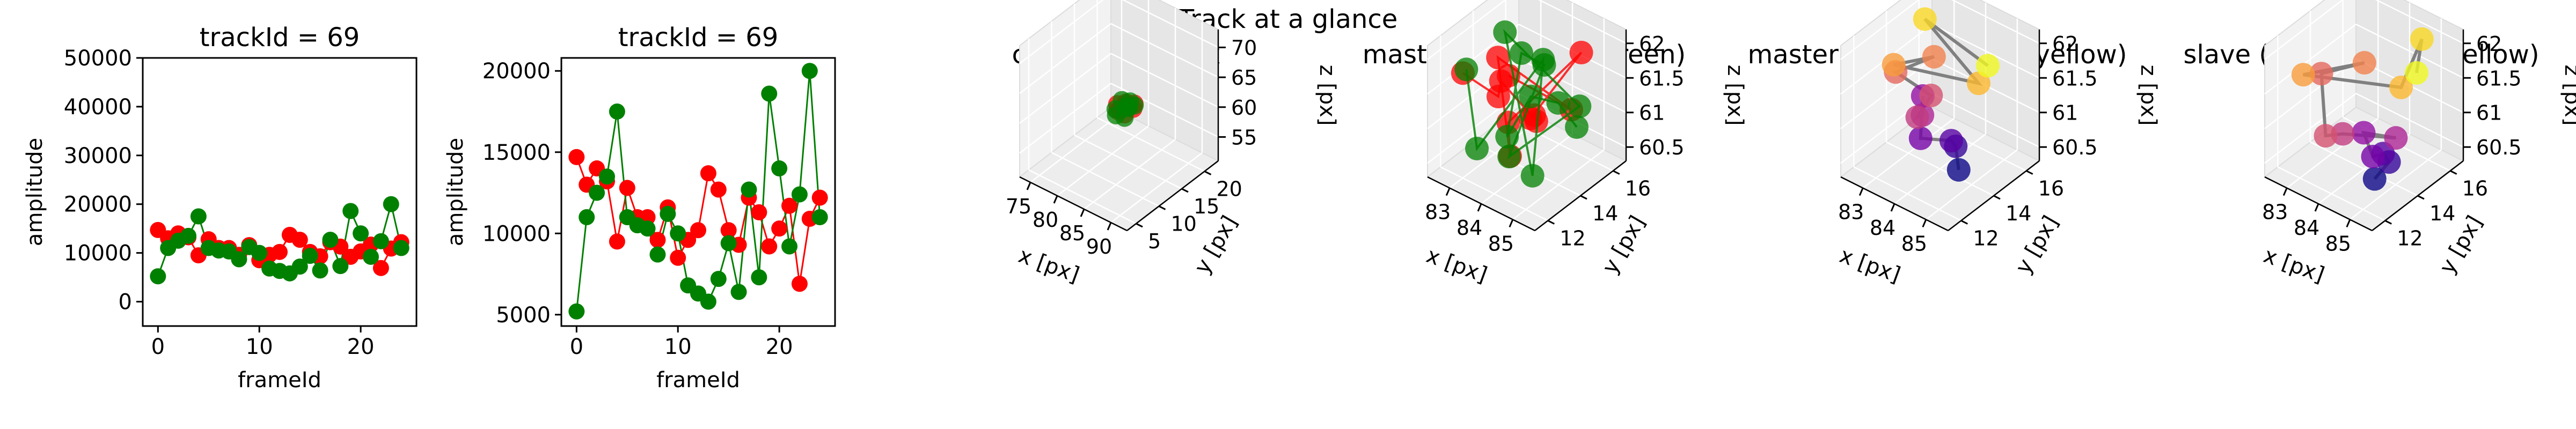 The width and height of the screenshot is (2576, 429). I want to click on y-tick-label: 15, so click(1206, 206).